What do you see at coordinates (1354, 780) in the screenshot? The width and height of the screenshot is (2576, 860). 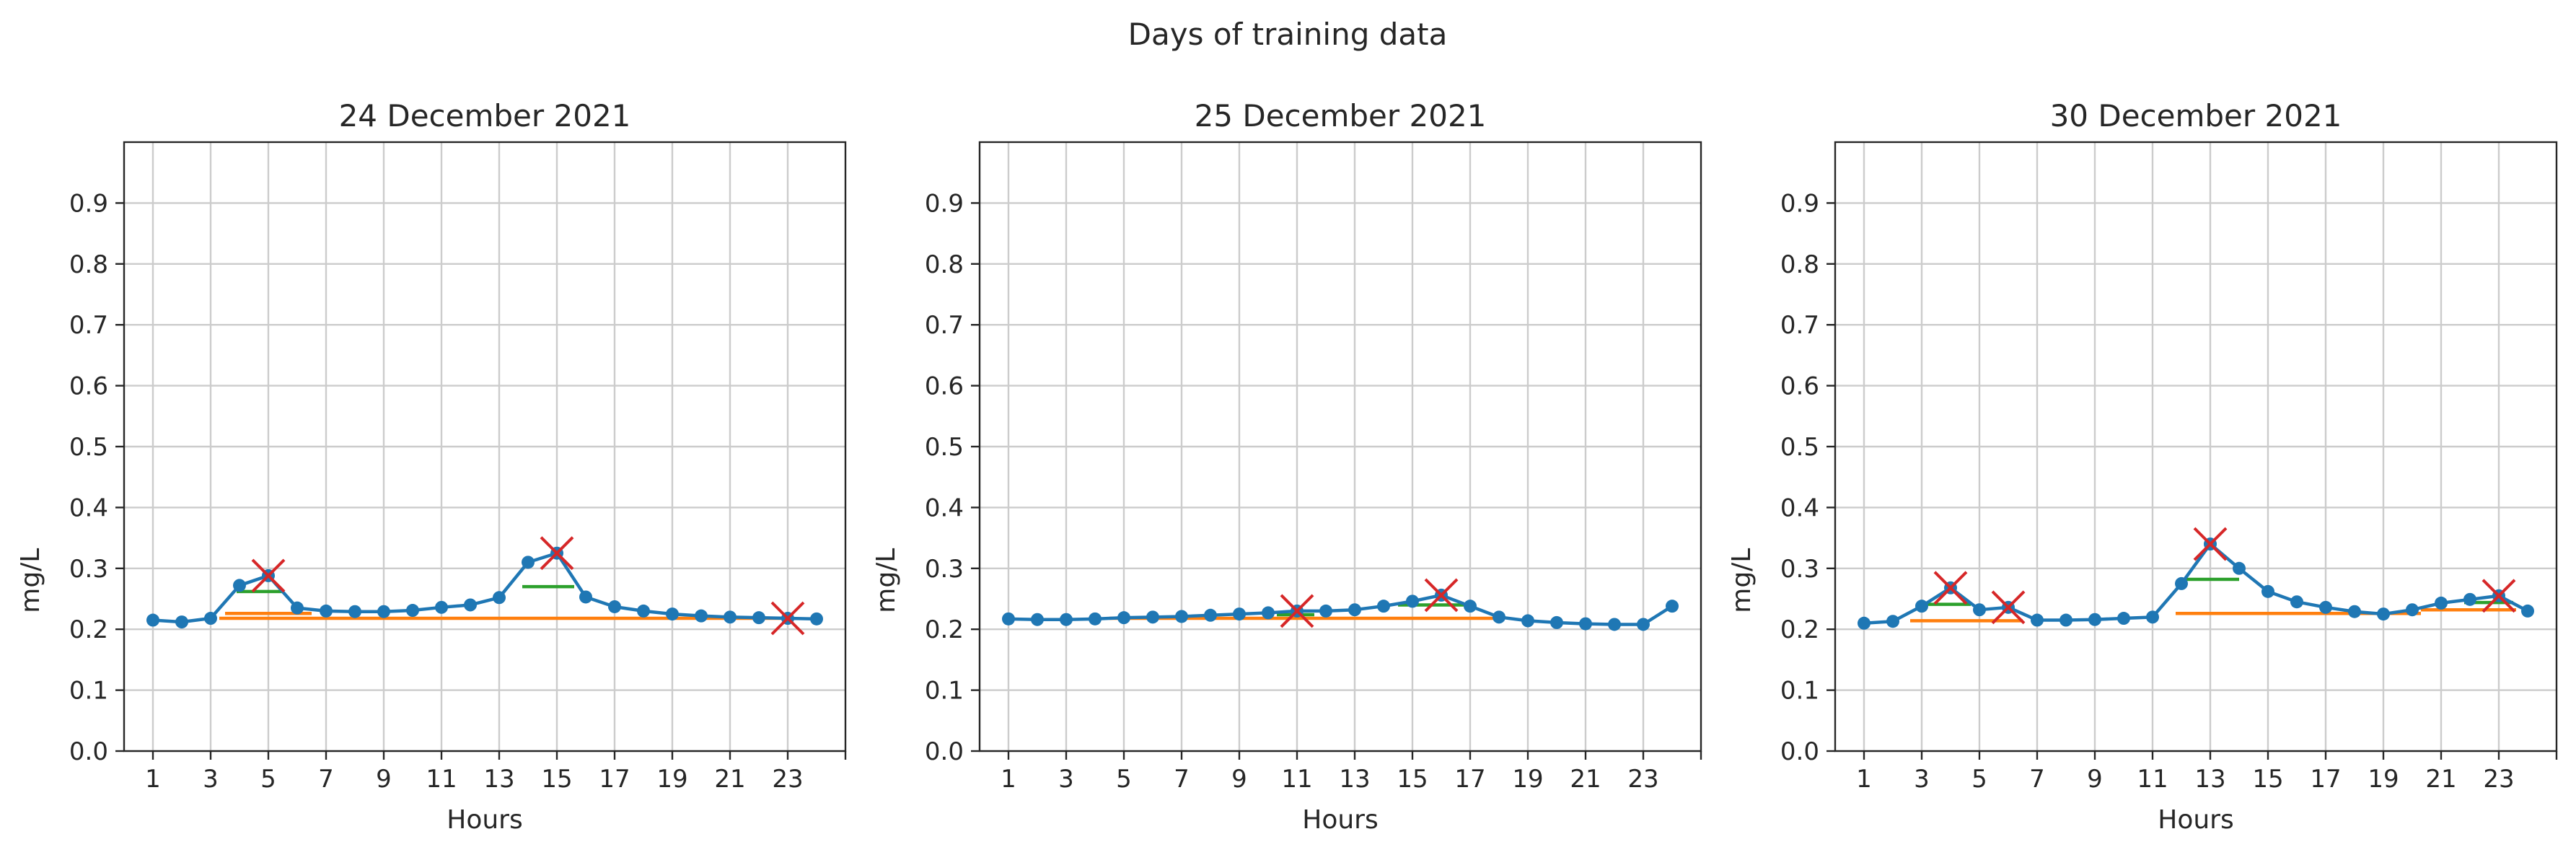 I see `x-tick-label: 13` at bounding box center [1354, 780].